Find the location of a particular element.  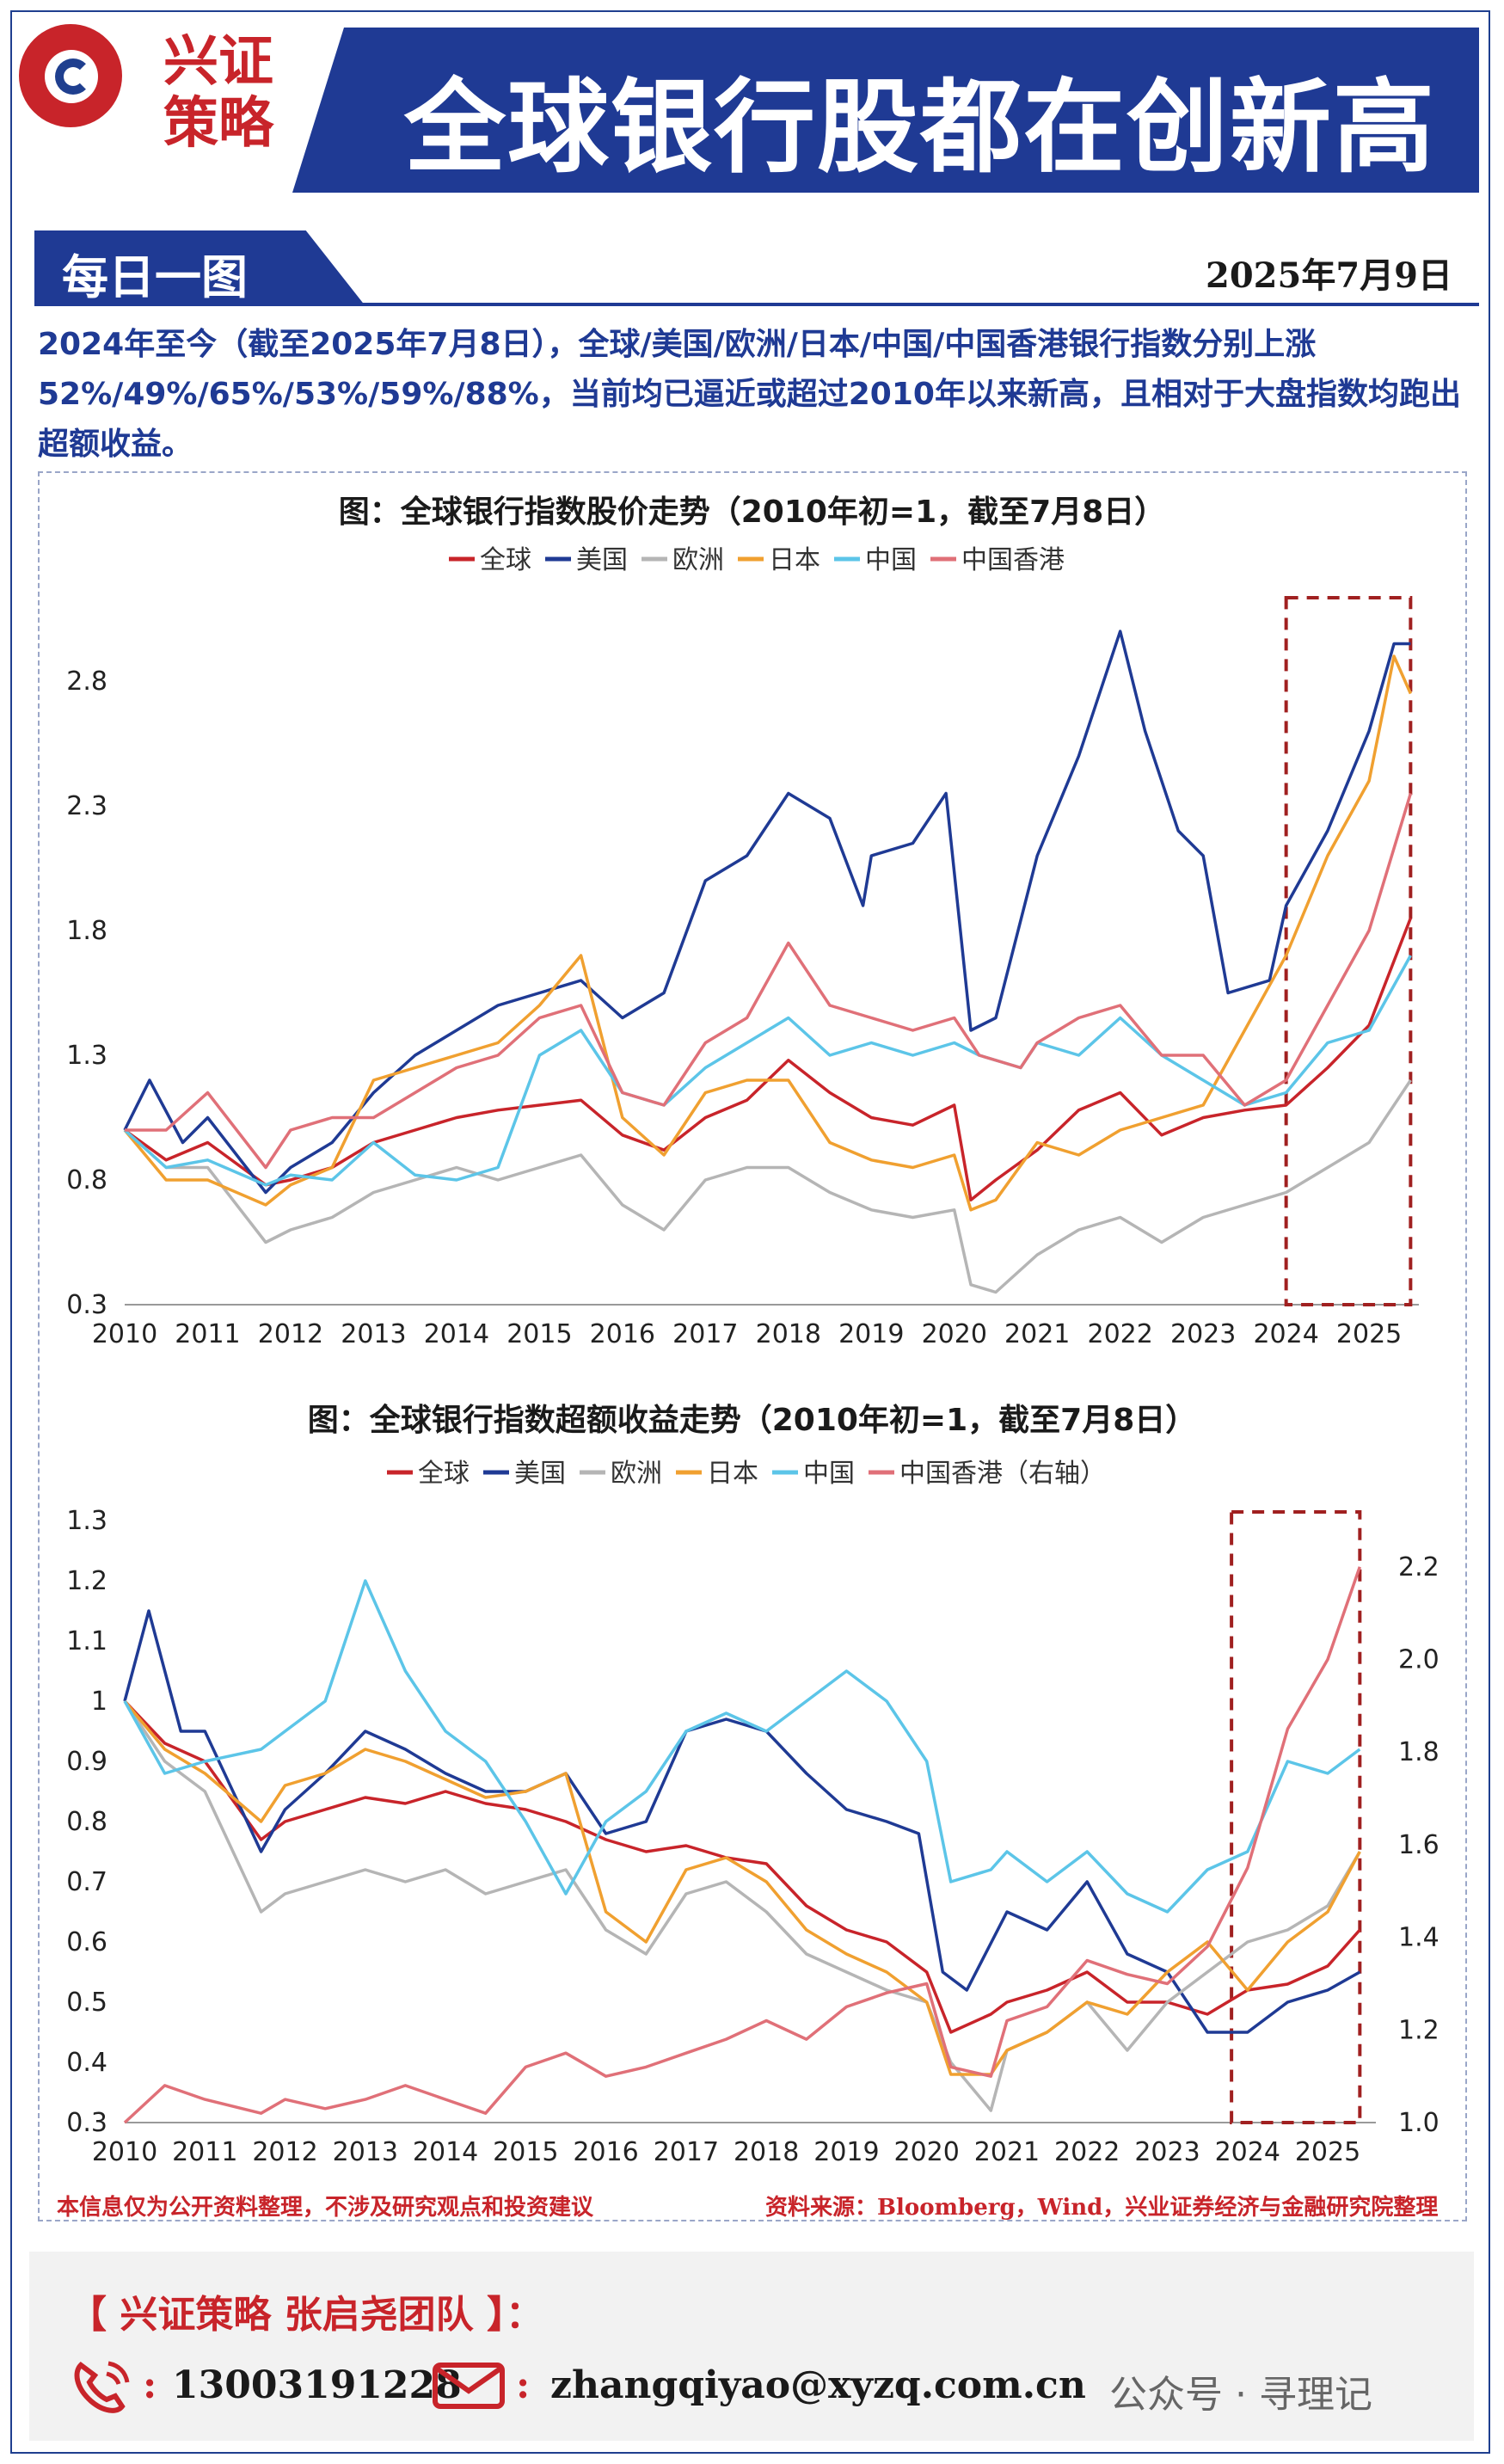

team-name: 【 兴证策略 张启尧团队 】： is located at coordinates (306, 2315).